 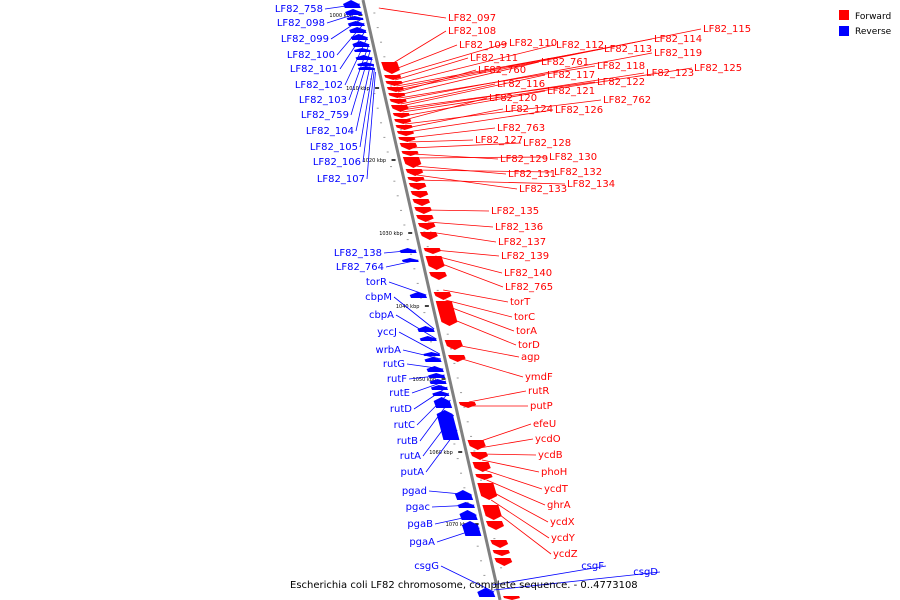 What do you see at coordinates (389, 350) in the screenshot?
I see `gene-label-wrba: wrbA` at bounding box center [389, 350].